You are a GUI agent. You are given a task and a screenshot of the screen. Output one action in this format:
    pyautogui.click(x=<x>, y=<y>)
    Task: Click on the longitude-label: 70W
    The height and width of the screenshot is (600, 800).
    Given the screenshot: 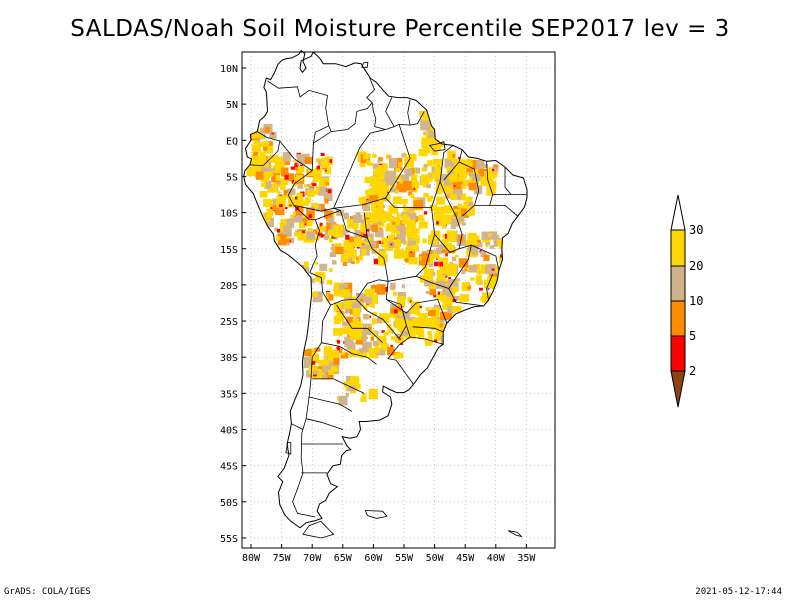 What is the action you would take?
    pyautogui.click(x=312, y=558)
    